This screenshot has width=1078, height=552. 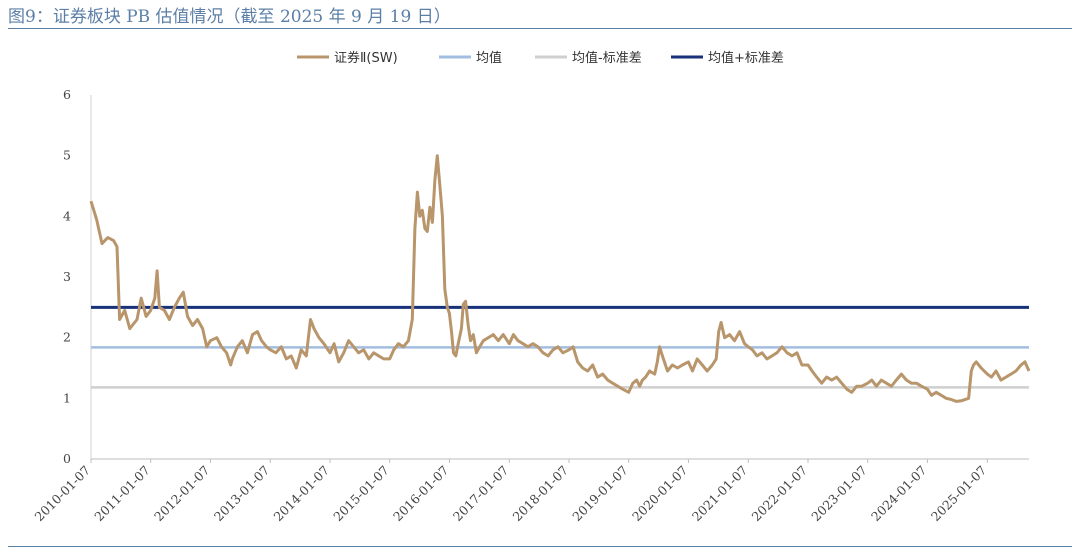 I want to click on legend-label-3: 均值+标准差, so click(x=746, y=58).